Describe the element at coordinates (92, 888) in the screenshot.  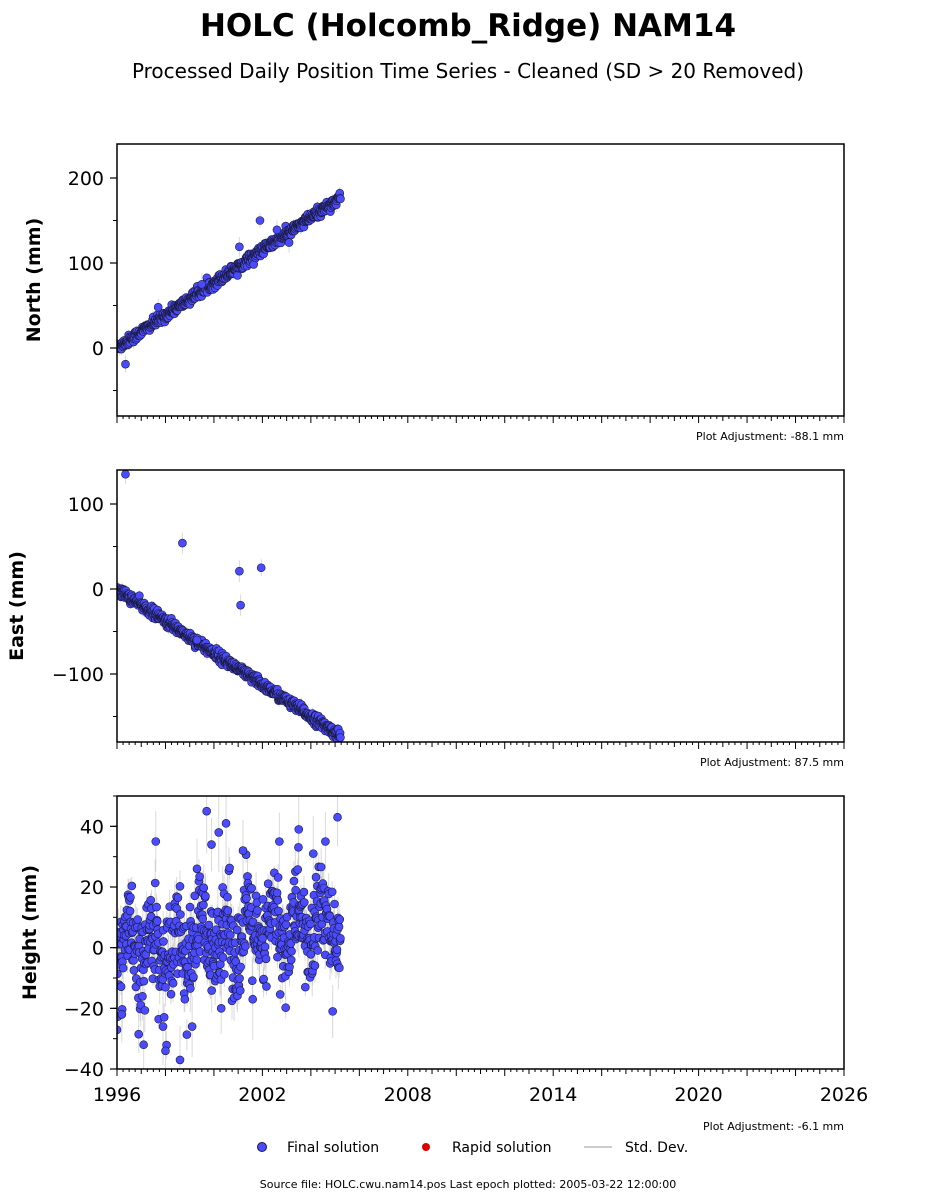
I see `y-tick-label: 20` at that location.